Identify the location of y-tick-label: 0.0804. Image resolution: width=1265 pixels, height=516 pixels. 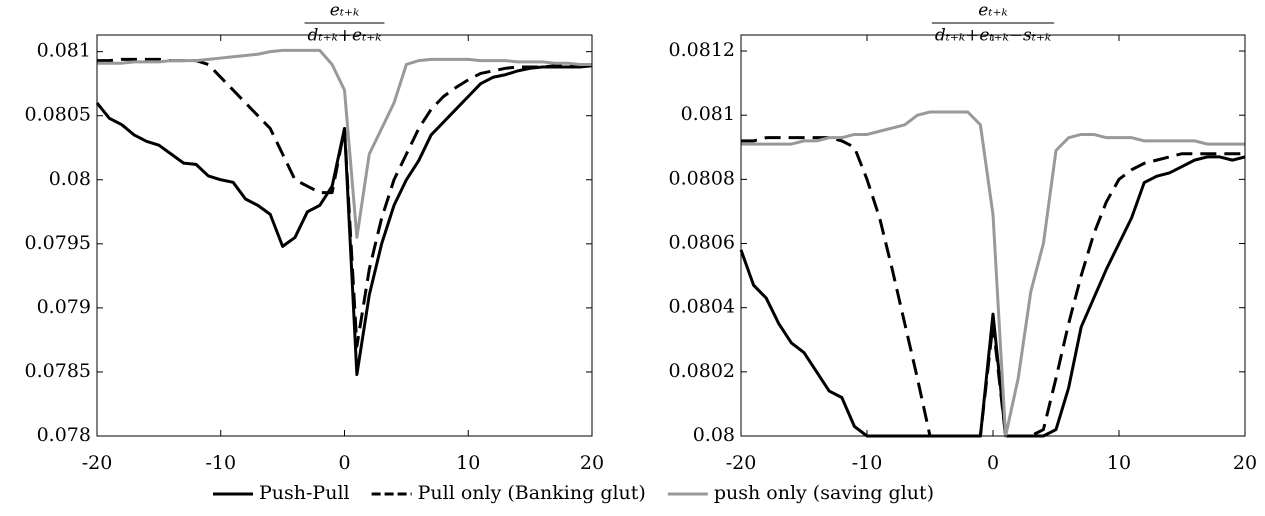
(702, 307).